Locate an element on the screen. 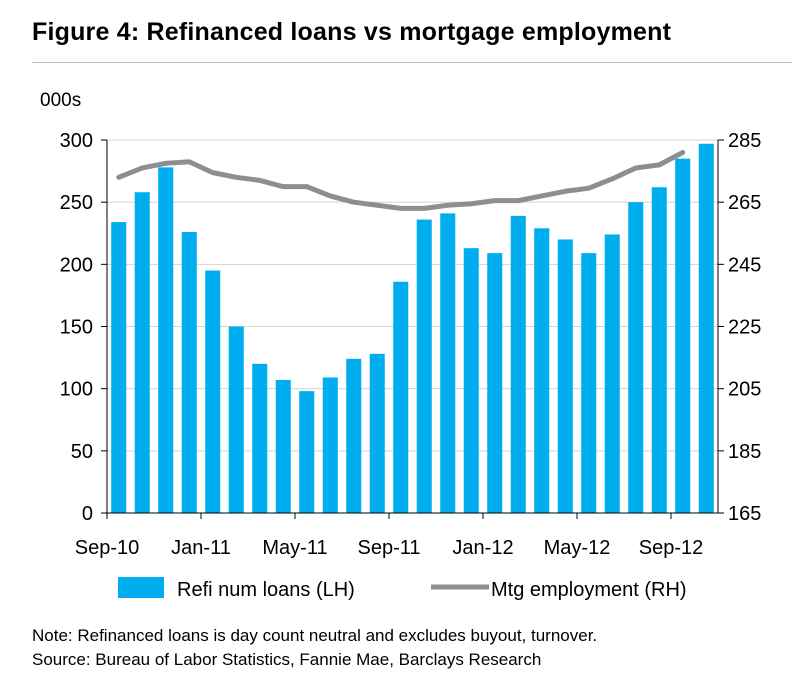 This screenshot has width=809, height=697. left-tick-label: 250 is located at coordinates (76, 203).